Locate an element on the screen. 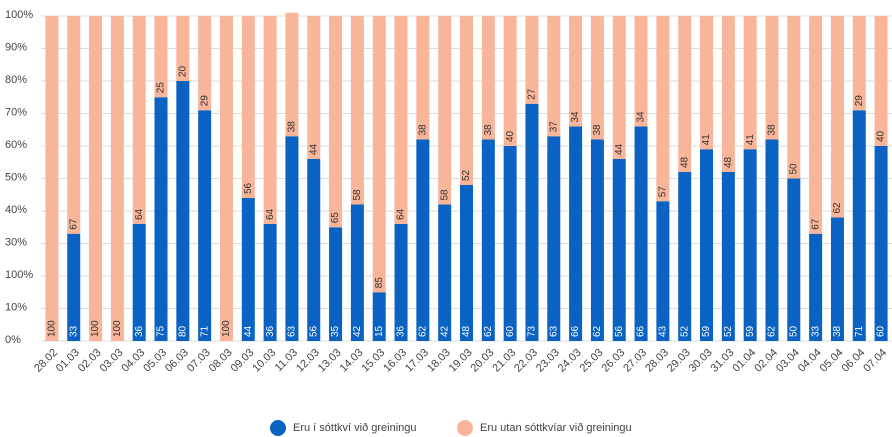  x-tick-label: 27.03 is located at coordinates (635, 361).